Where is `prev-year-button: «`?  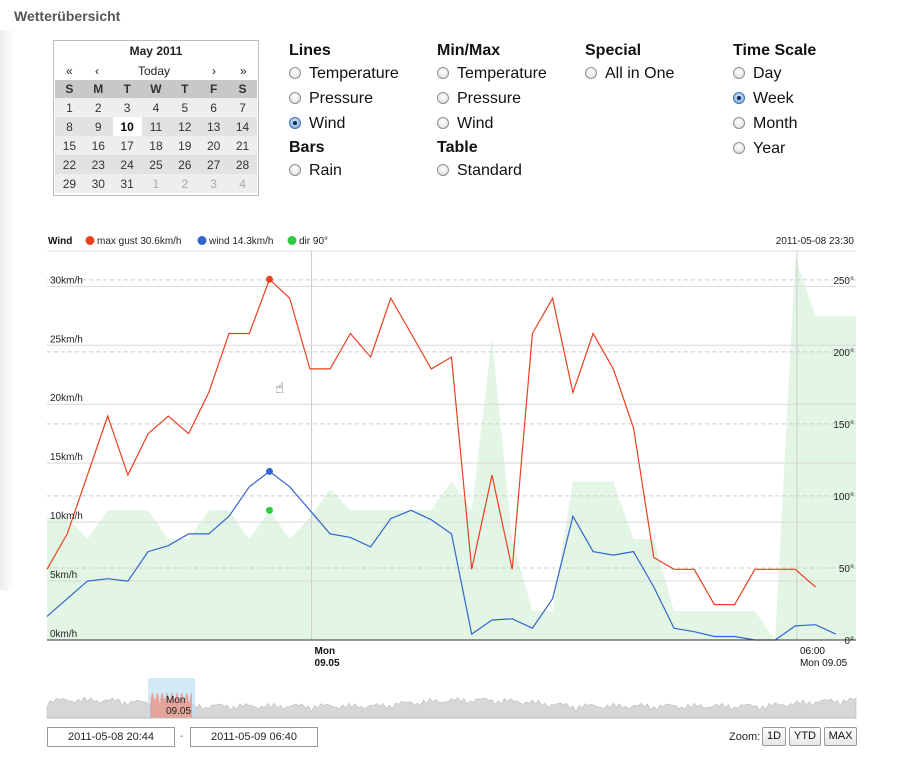 prev-year-button: « is located at coordinates (69, 71).